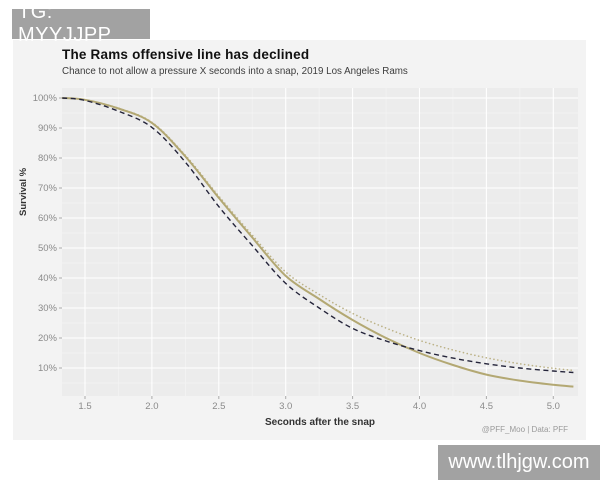 This screenshot has height=480, width=600. Describe the element at coordinates (320, 422) in the screenshot. I see `x-axis-label: Seconds after the snap` at that location.